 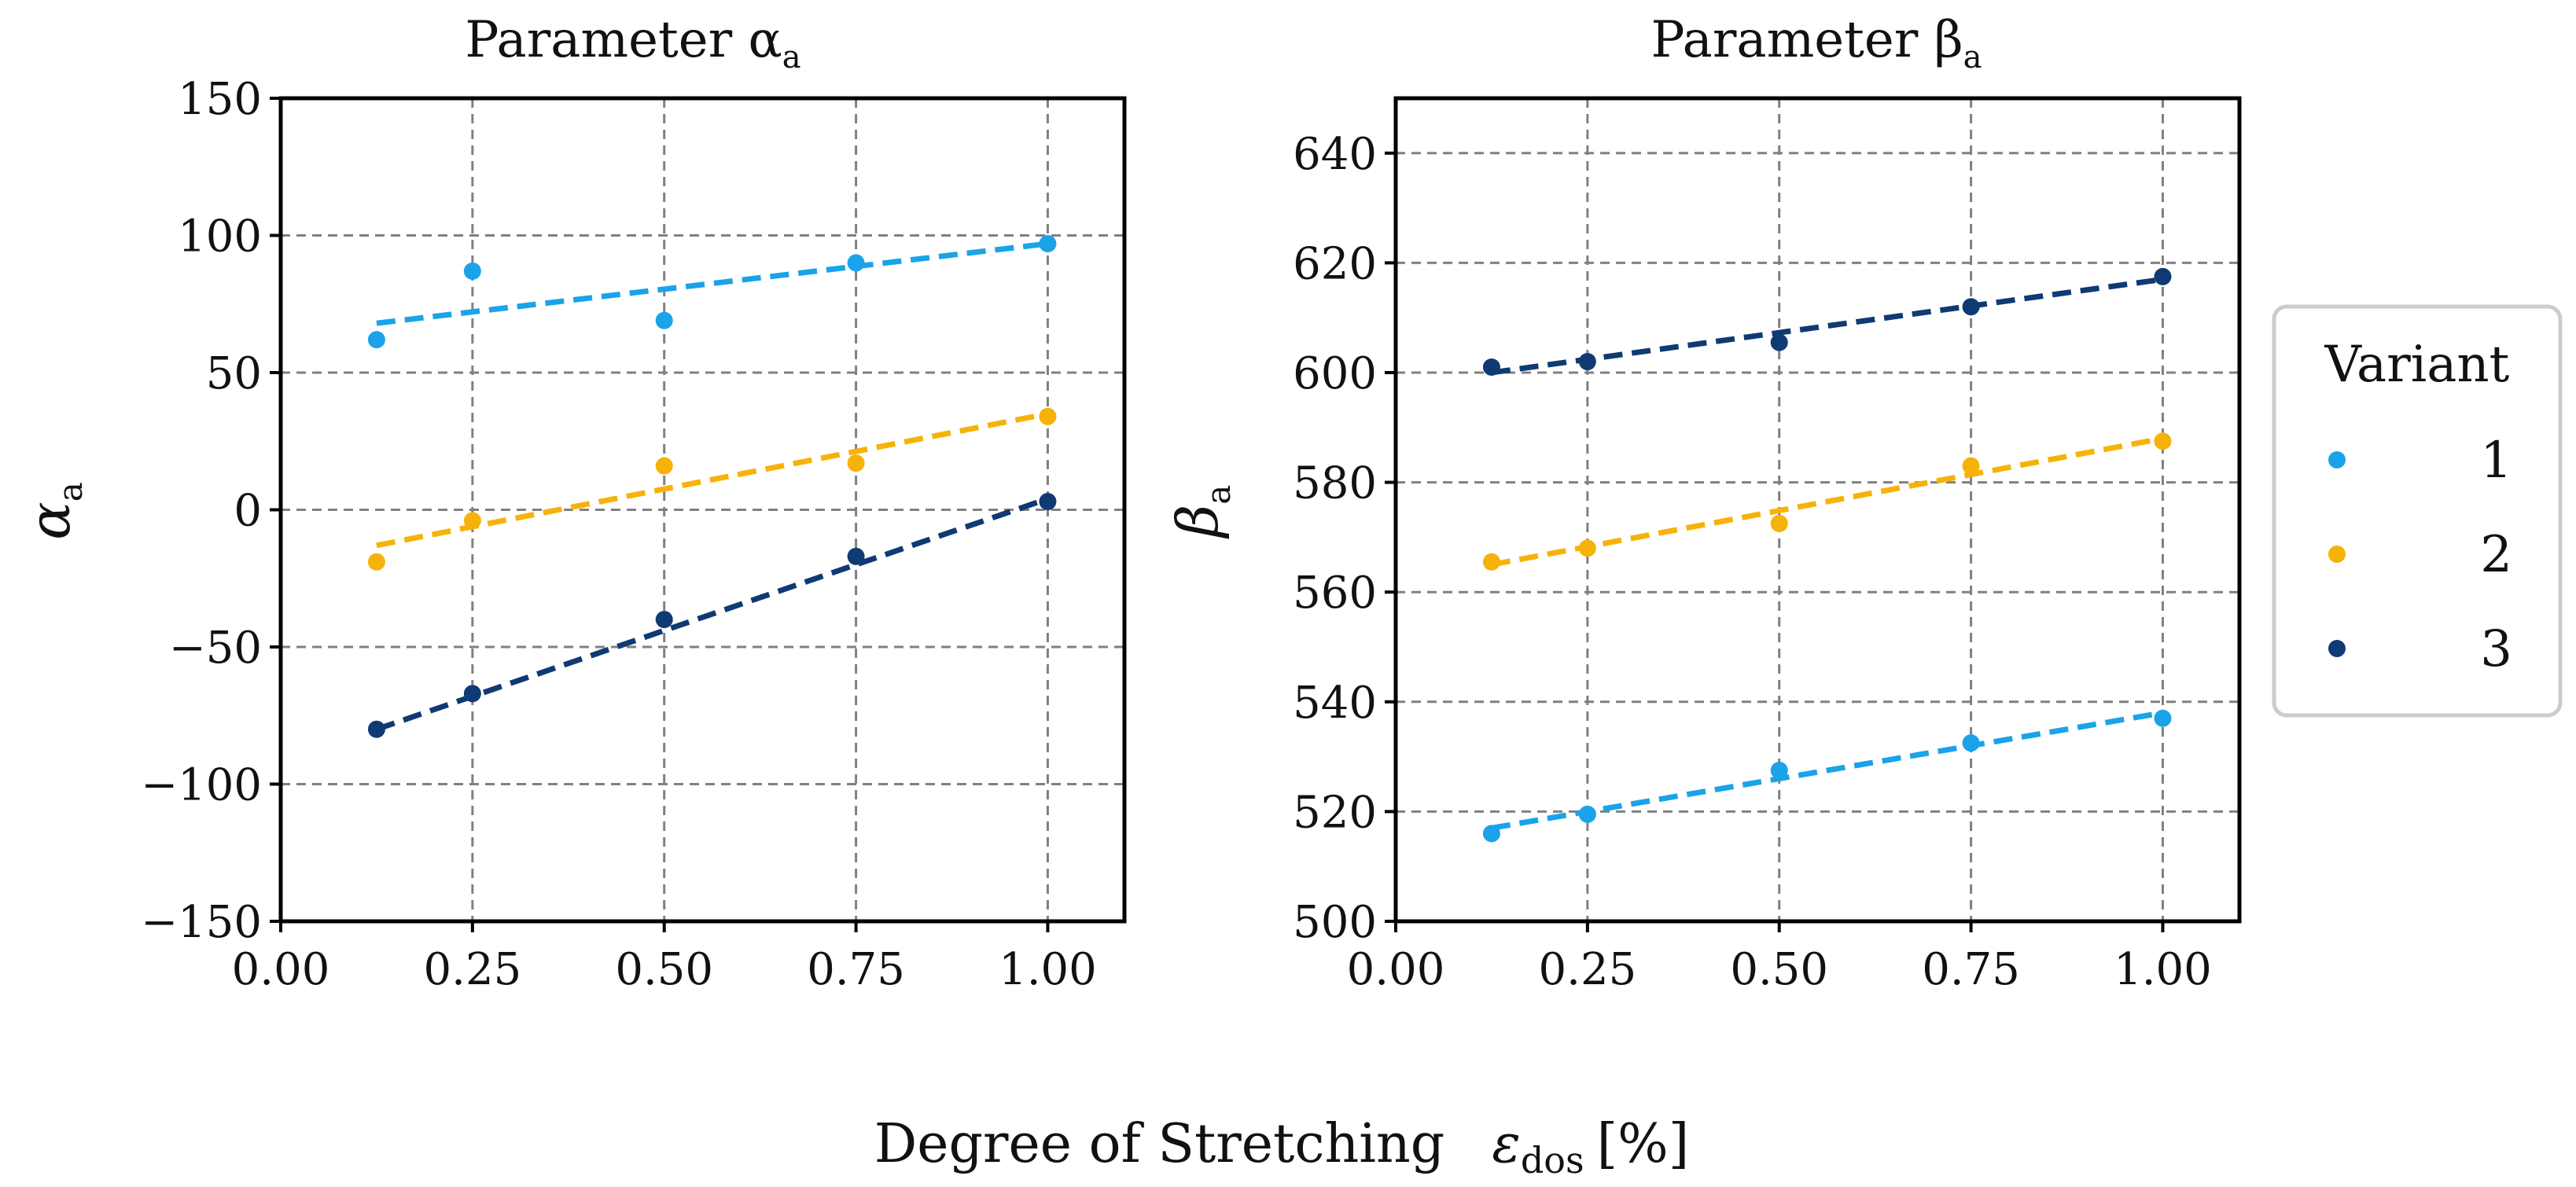 I want to click on beta-x-tick-label: 0.00, so click(x=1396, y=969).